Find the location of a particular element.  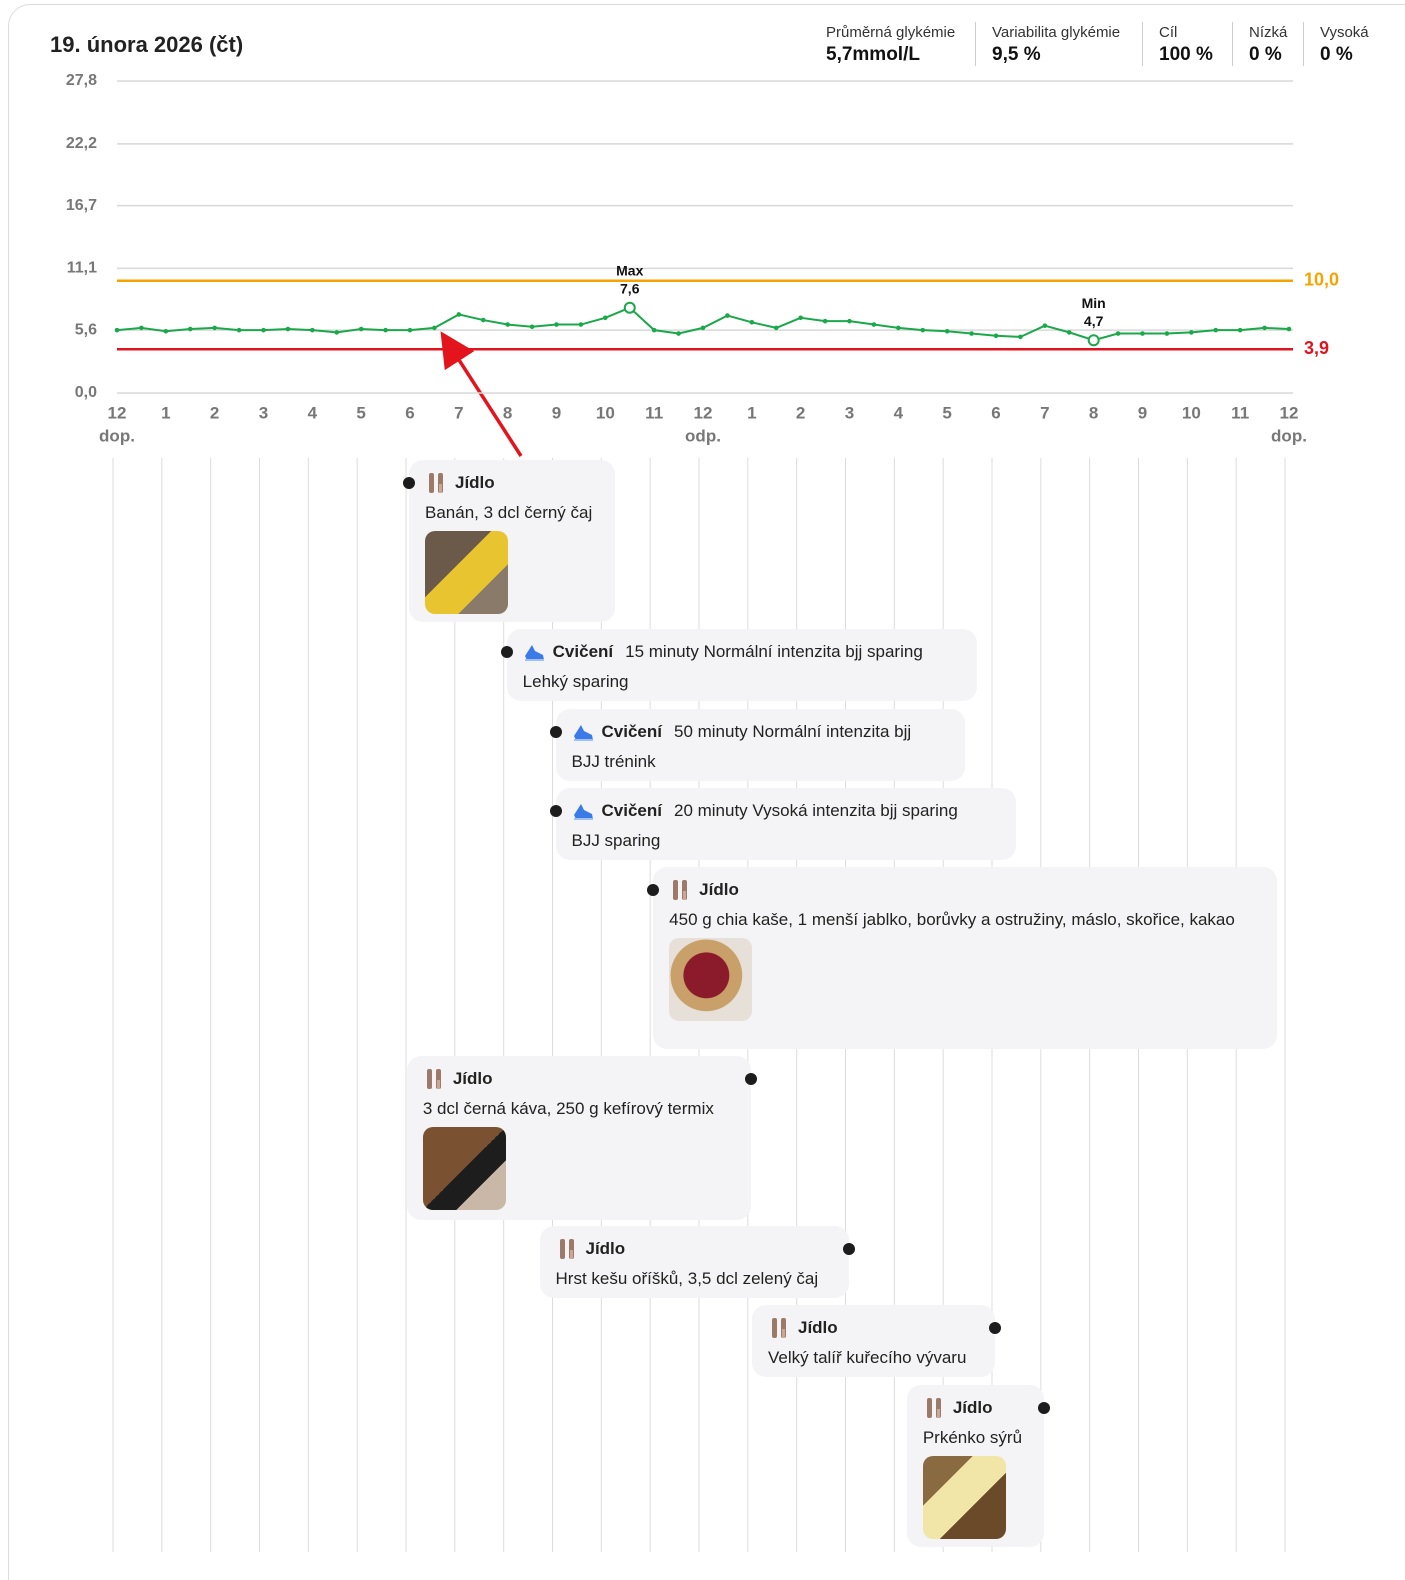

event-note: 3 dcl černá káva, 250 g kefírový termix is located at coordinates (568, 1108).